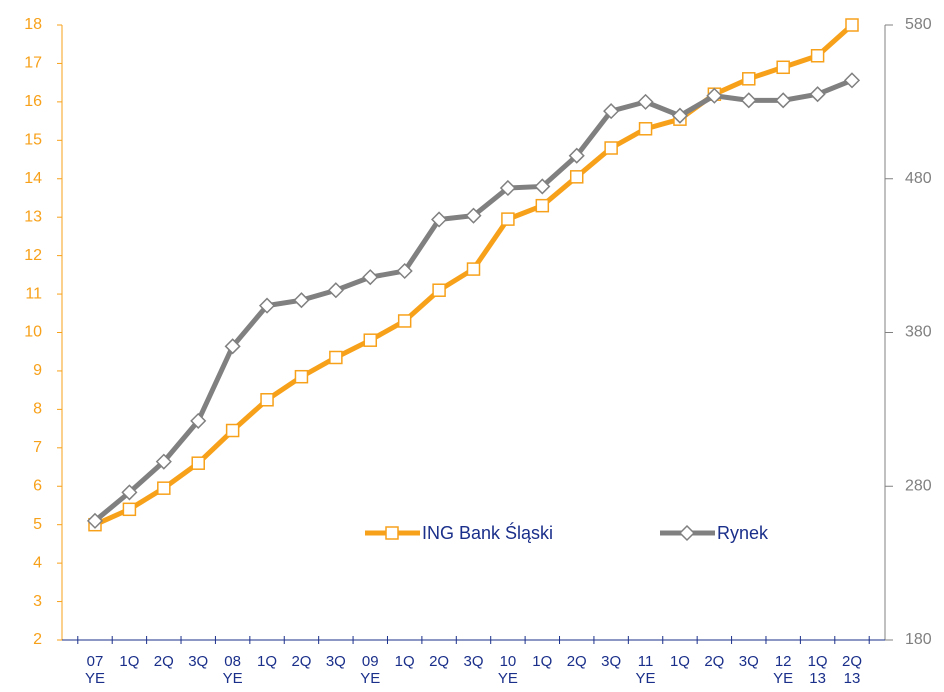  Describe the element at coordinates (37, 639) in the screenshot. I see `y-tick-label: 2` at that location.